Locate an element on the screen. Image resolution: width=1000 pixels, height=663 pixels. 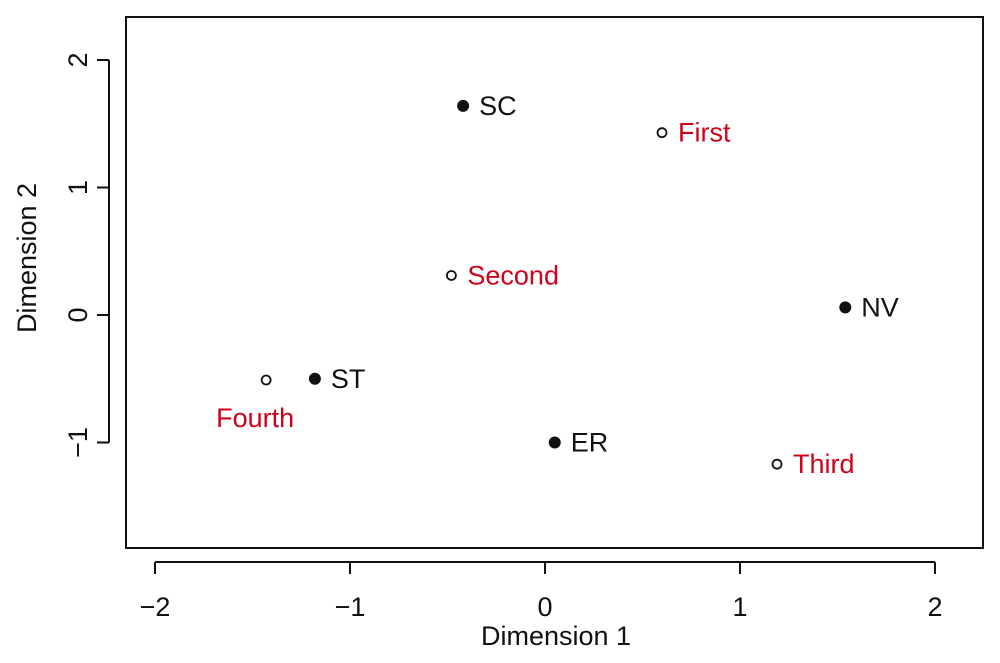
x-tick-label: 0 is located at coordinates (544, 607).